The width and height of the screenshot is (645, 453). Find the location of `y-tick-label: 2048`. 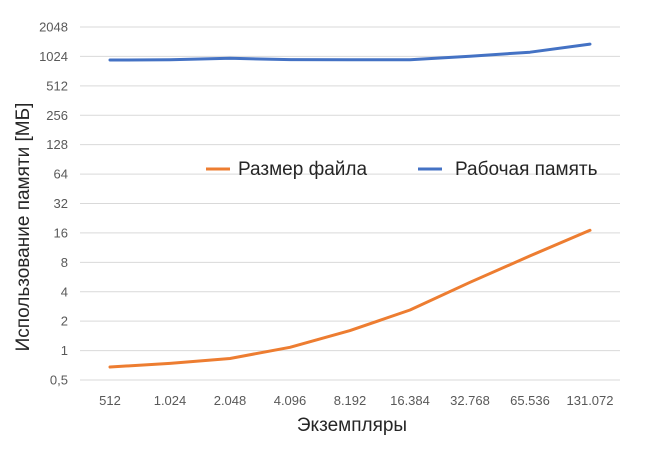

y-tick-label: 2048 is located at coordinates (53, 27).